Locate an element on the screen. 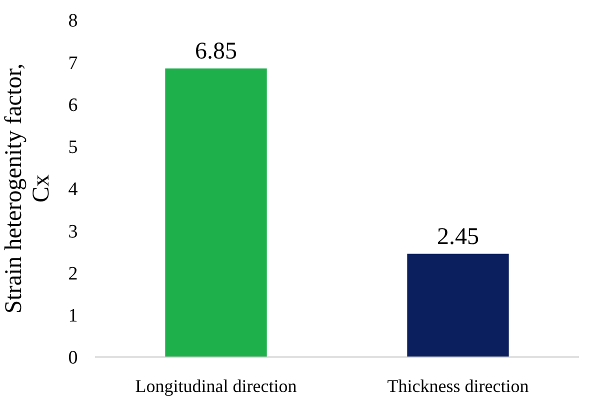 This screenshot has height=407, width=589. data-label: 2.45 is located at coordinates (458, 237).